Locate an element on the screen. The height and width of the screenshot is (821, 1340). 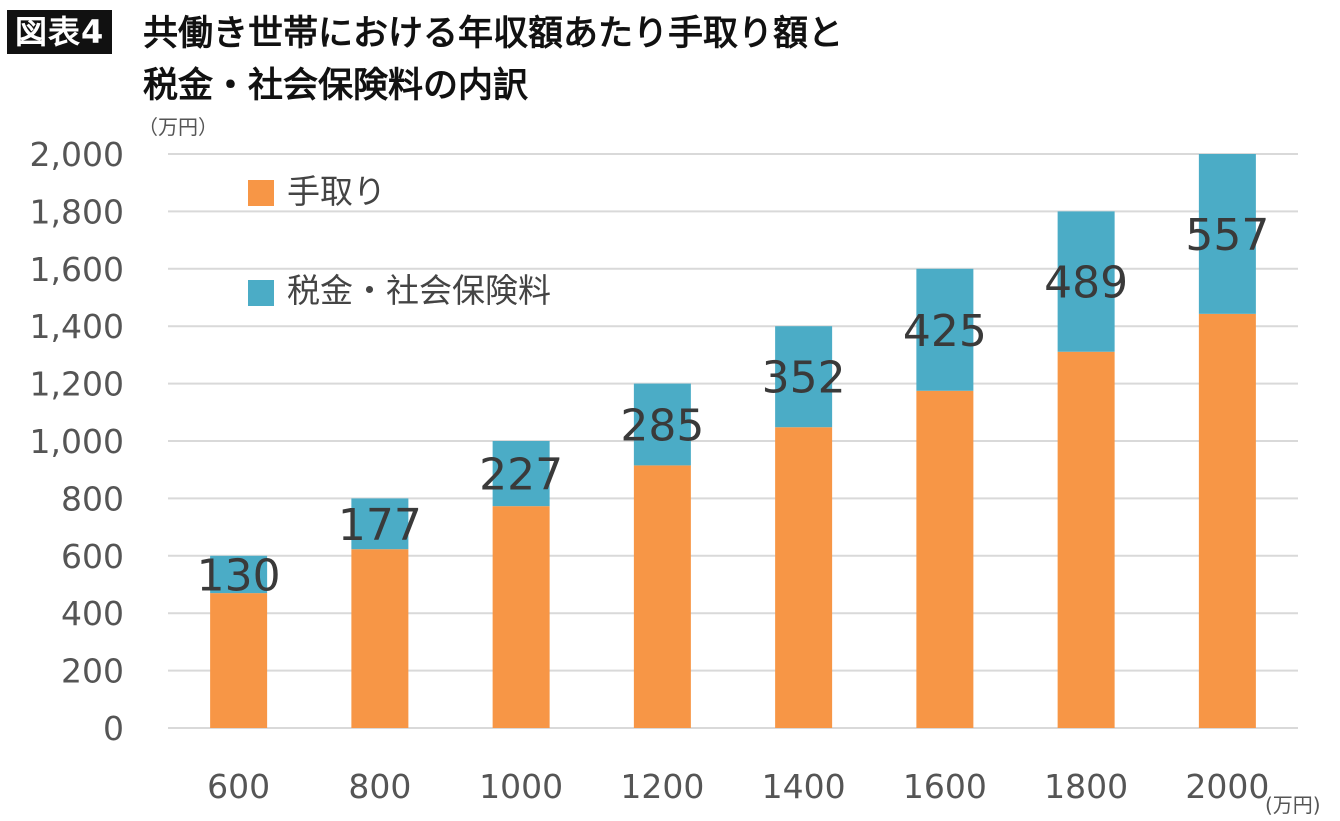
legend-label-tax: 税金・社会保険料 is located at coordinates (419, 290).